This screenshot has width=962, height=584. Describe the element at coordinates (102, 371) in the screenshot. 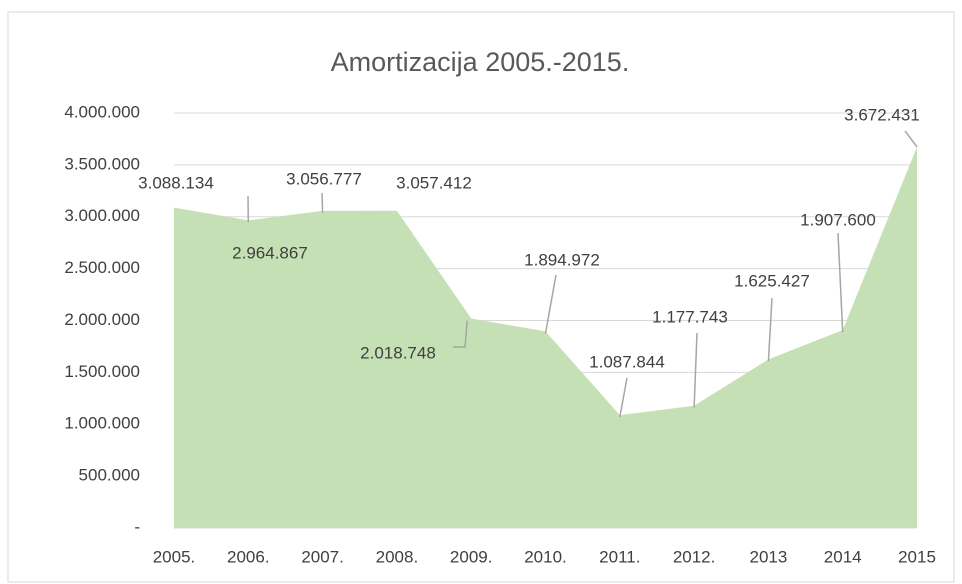

I see `y-tick-label: 1.500.000` at that location.